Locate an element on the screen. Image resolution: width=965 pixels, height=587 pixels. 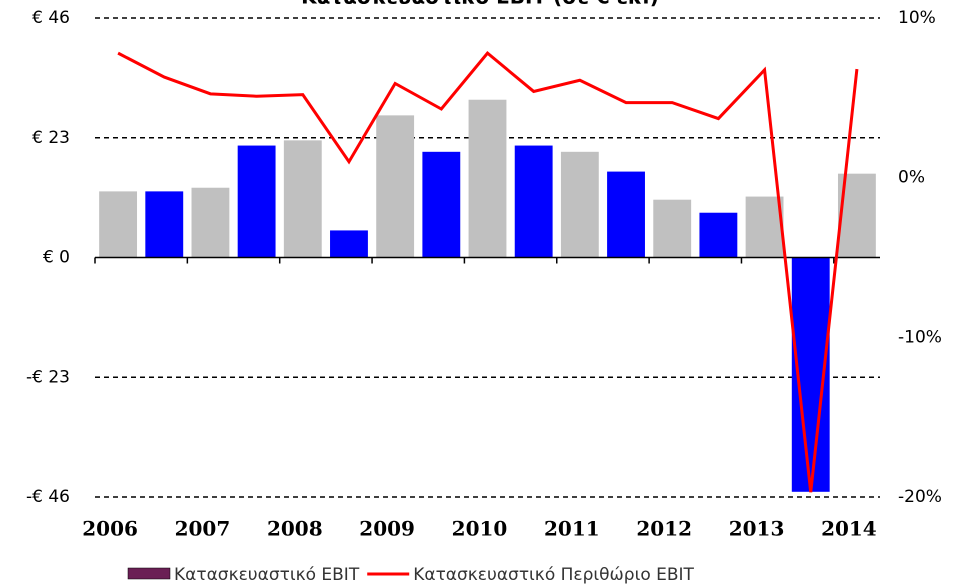
y2-tick-label: -20% is located at coordinates (920, 497).